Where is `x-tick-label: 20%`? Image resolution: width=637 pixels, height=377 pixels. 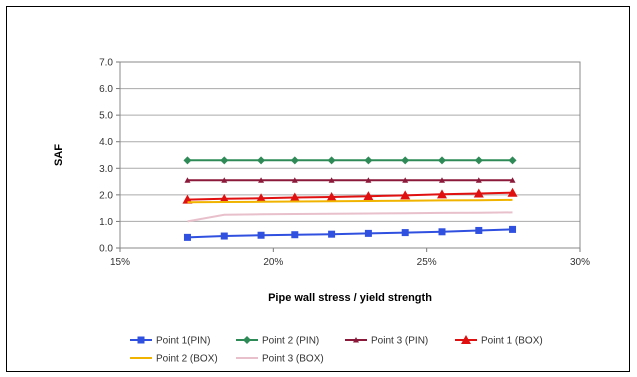 x-tick-label: 20% is located at coordinates (273, 262).